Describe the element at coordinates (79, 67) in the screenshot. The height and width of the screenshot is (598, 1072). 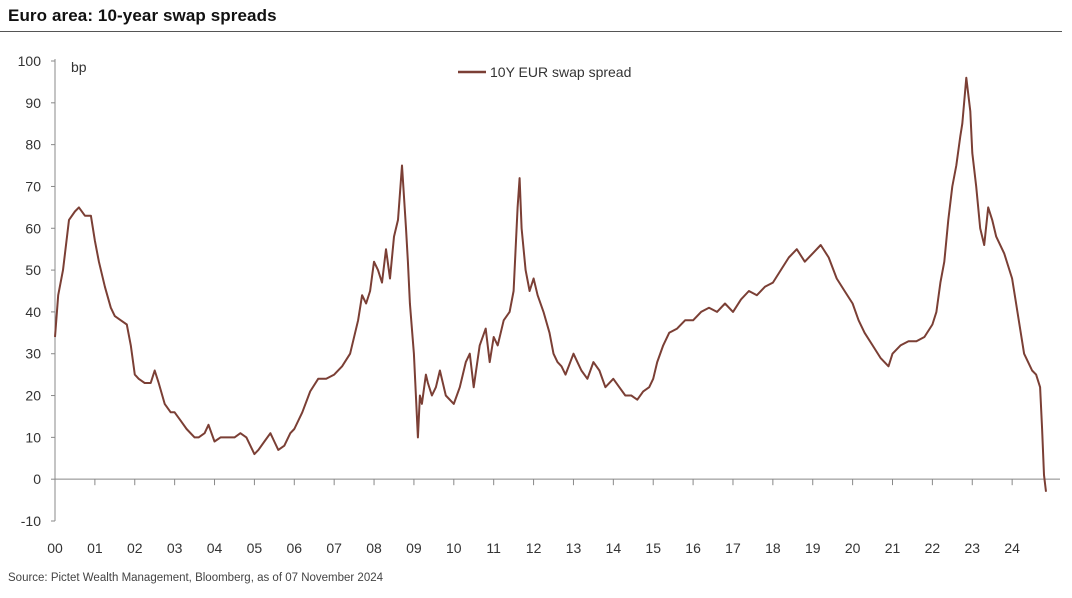
I see `y-axis-unit-label: bp` at that location.